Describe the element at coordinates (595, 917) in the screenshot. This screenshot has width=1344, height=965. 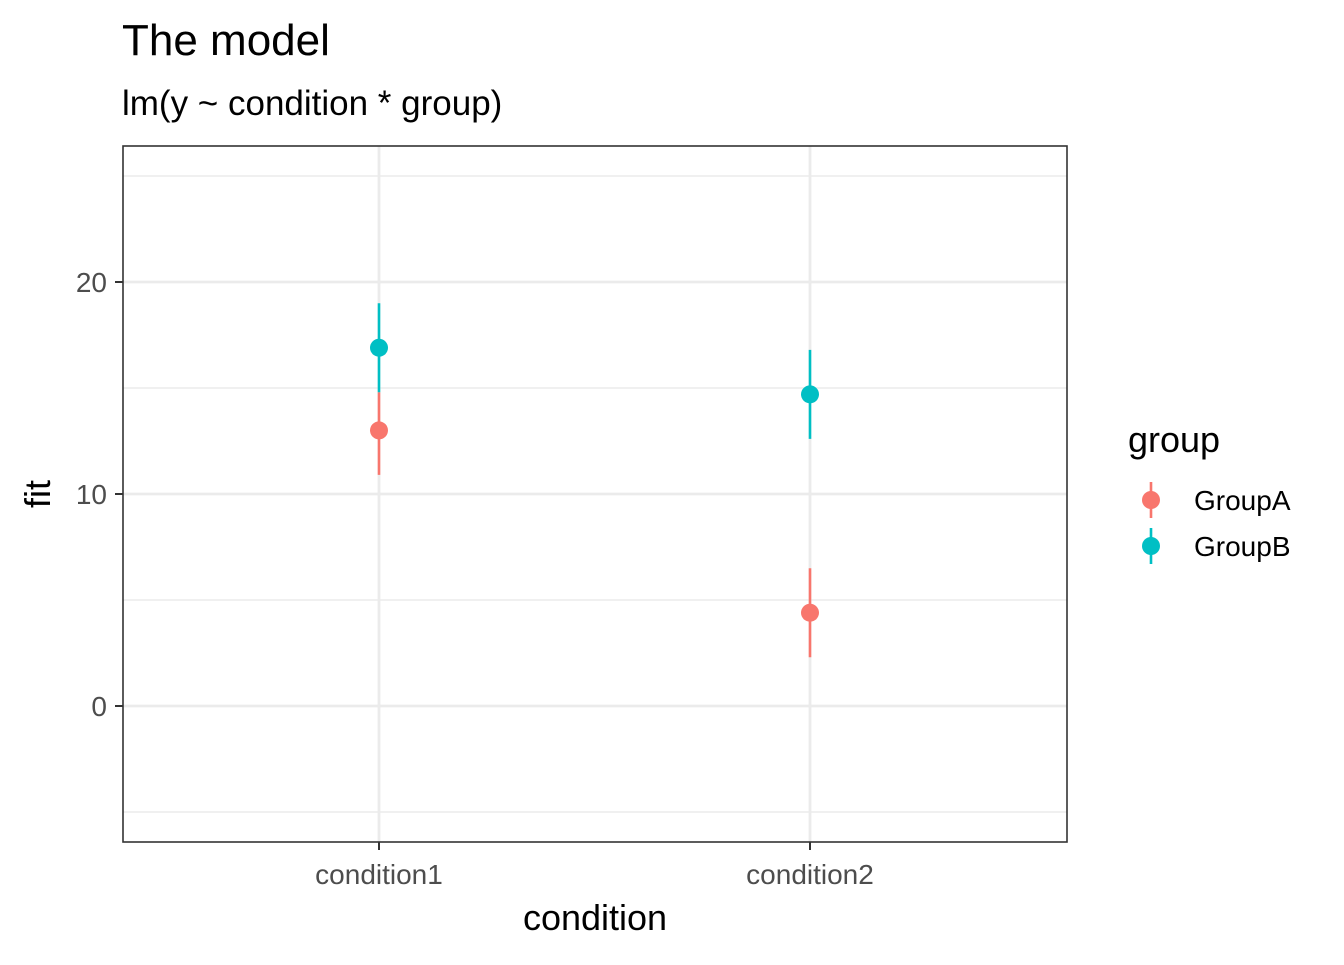
I see `x-axis-title: condition` at that location.